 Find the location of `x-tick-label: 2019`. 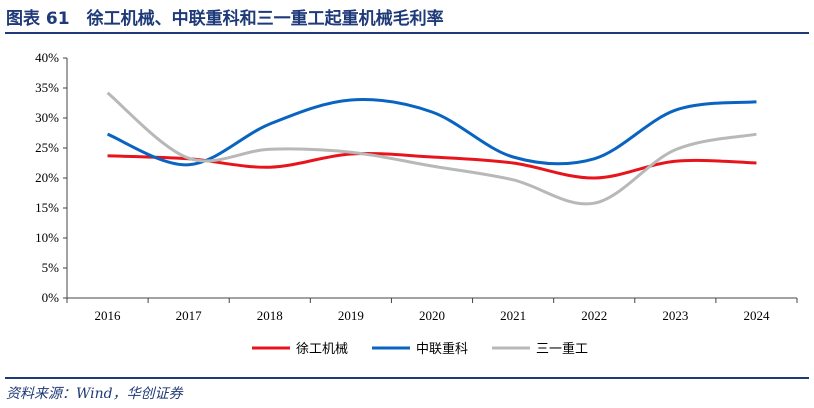

x-tick-label: 2019 is located at coordinates (351, 315).